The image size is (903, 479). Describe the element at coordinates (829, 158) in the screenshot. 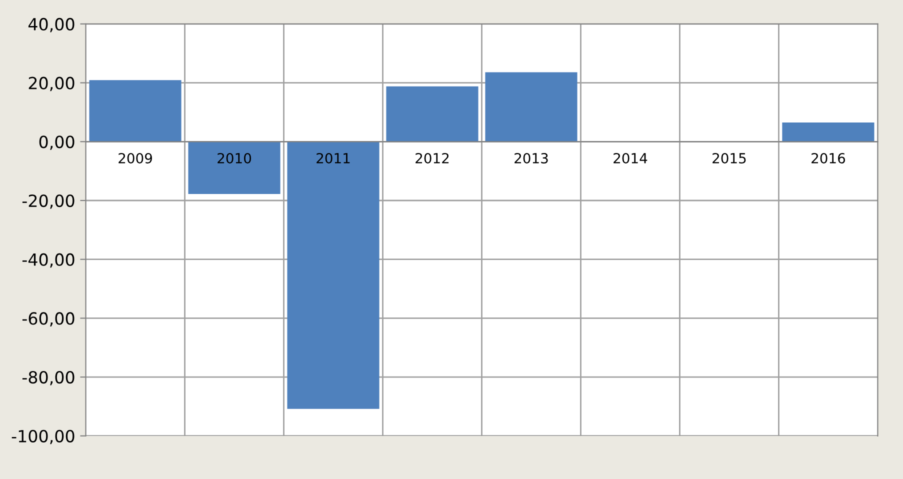

I see `x-tick-label: 2016` at that location.